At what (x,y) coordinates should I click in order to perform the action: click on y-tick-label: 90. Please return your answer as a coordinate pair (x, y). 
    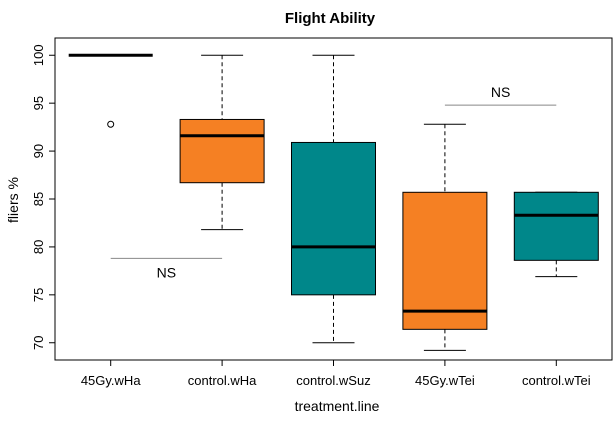
    Looking at the image, I should click on (38, 151).